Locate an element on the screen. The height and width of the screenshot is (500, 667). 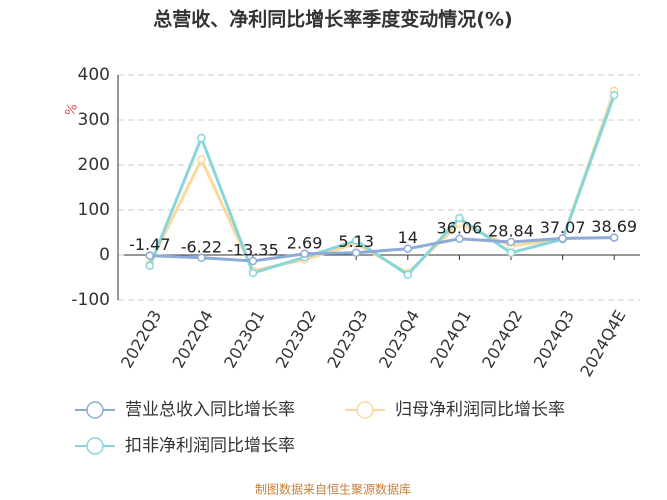
y-tick-label: 300 is located at coordinates (94, 120).